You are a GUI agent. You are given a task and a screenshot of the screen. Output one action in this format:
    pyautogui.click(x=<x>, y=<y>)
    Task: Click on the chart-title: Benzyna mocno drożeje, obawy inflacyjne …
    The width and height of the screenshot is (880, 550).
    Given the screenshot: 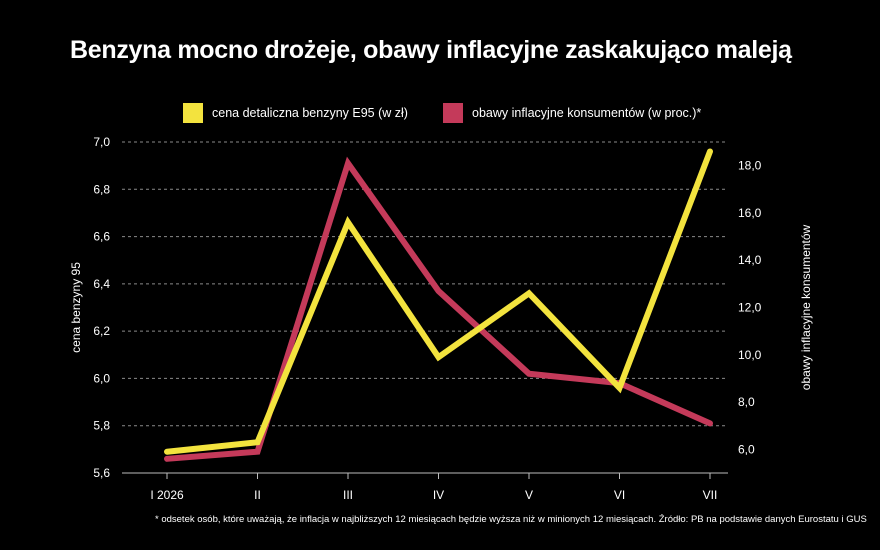 What is the action you would take?
    pyautogui.click(x=431, y=50)
    